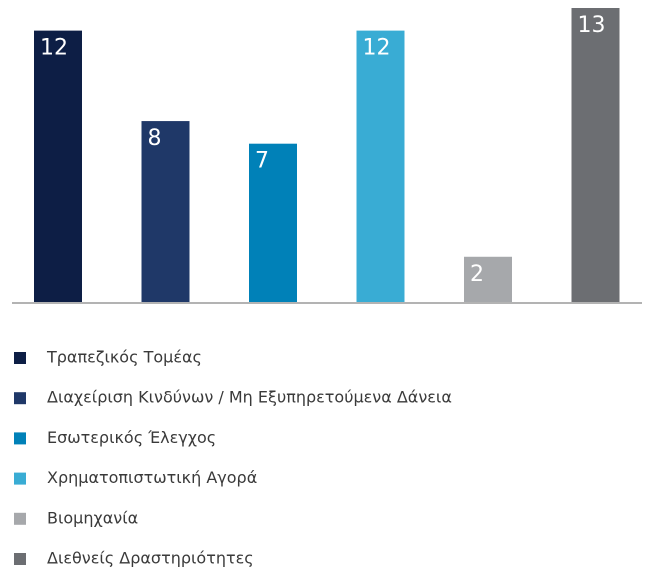  I want to click on value-label: 8, so click(155, 138).